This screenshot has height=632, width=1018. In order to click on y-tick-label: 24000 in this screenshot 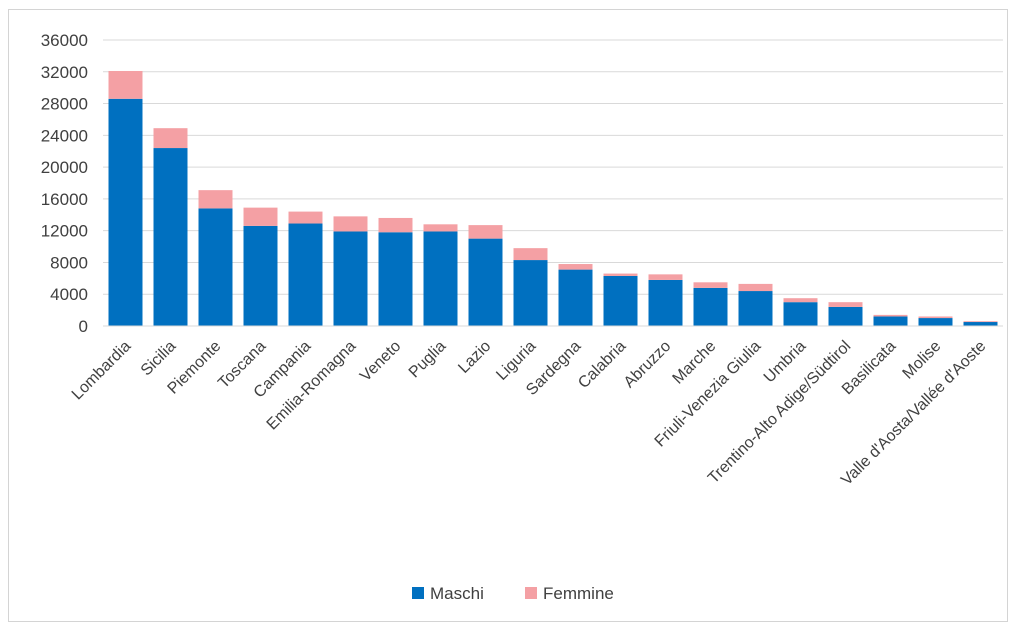, I will do `click(64, 135)`.